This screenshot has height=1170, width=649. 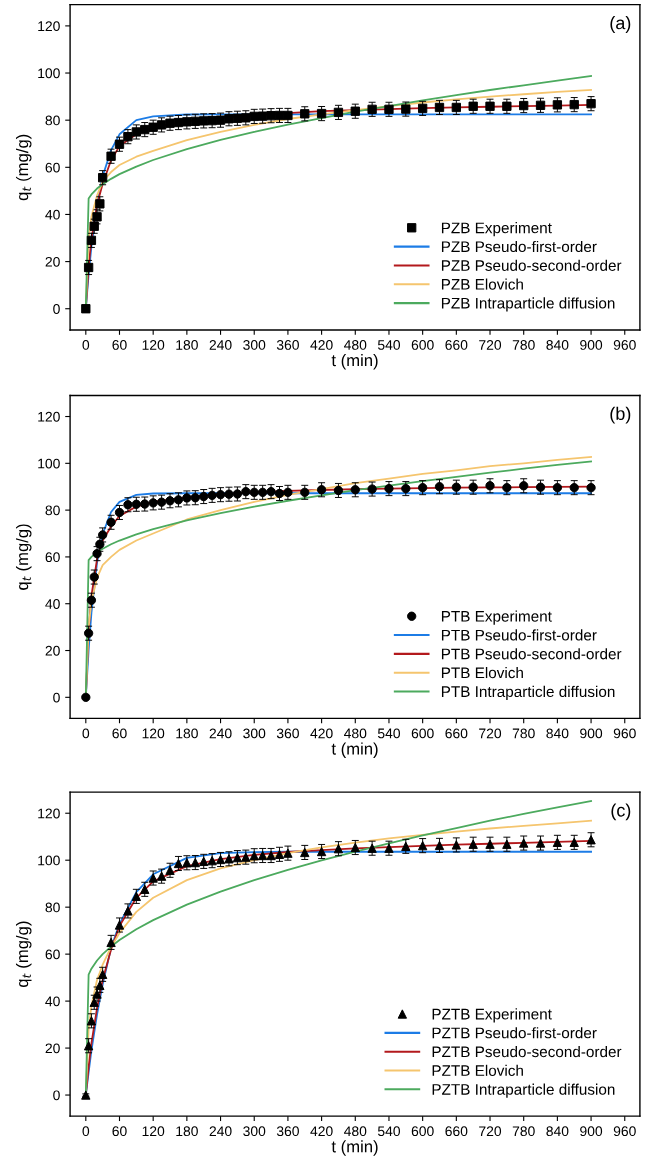 I want to click on legend-label: PTB Elovich, so click(x=482, y=672).